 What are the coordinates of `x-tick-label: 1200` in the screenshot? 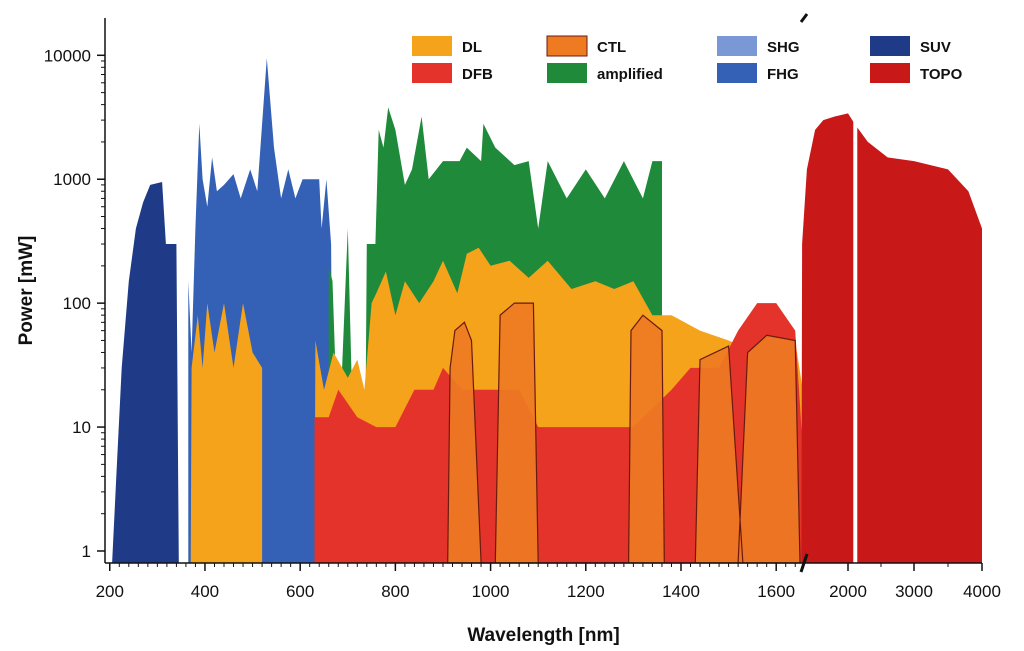 It's located at (586, 591).